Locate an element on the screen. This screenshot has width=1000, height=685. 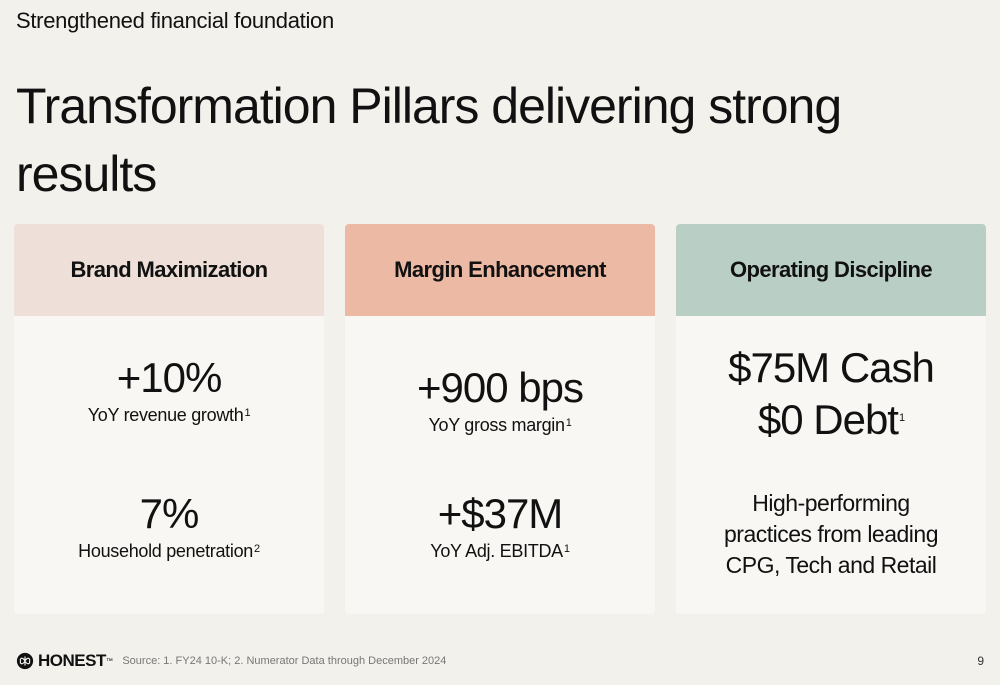
metric-value: 7% is located at coordinates (169, 513).